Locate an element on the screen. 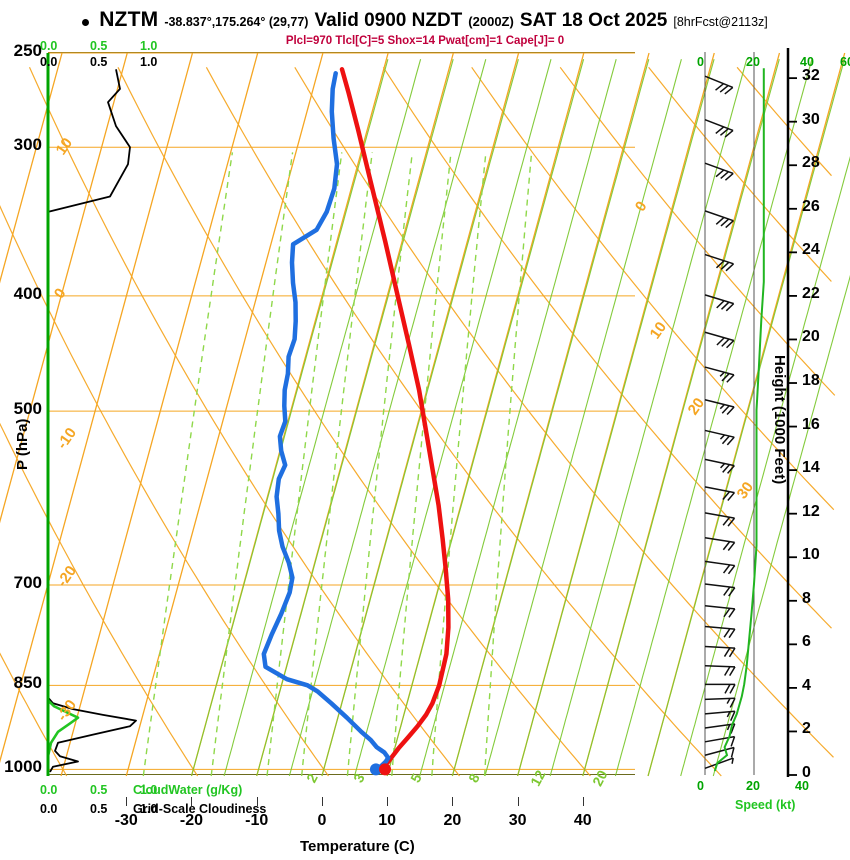 Image resolution: width=850 pixels, height=860 pixels. temperature-tick-0: 0 is located at coordinates (322, 820).